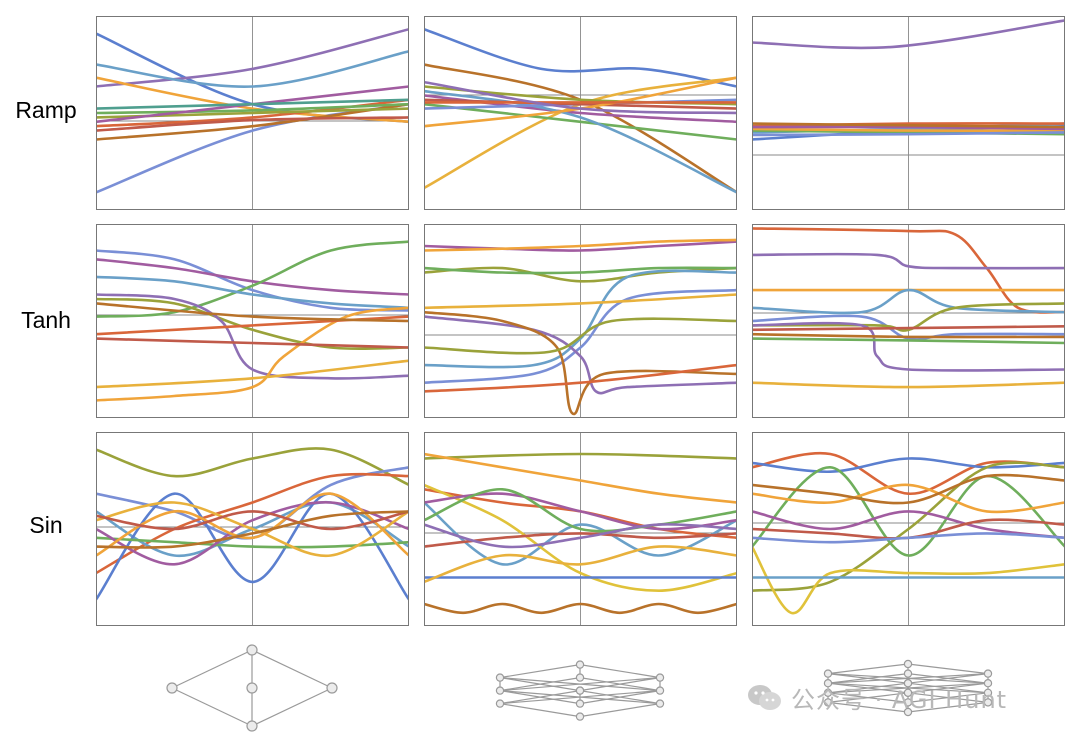  Describe the element at coordinates (764, 697) in the screenshot. I see `wechat-icon` at that location.